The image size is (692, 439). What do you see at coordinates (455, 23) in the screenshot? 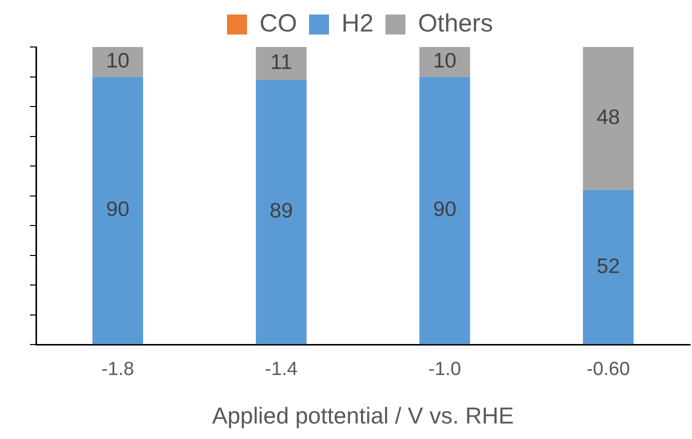
I see `legend-label: Others` at bounding box center [455, 23].